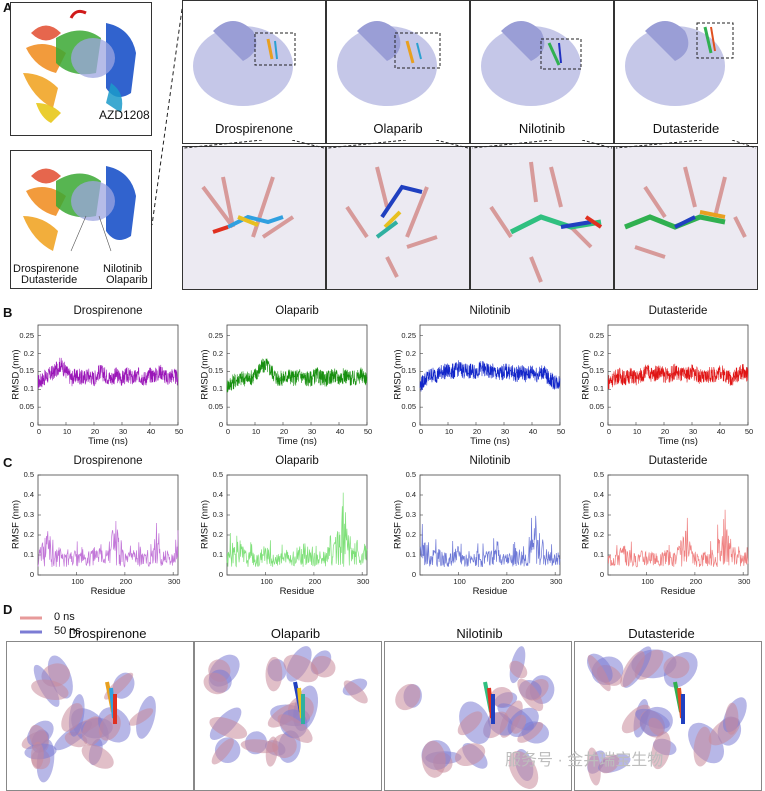  I want to click on rmsf-area-ytick-label: 0.2, so click(598, 534).